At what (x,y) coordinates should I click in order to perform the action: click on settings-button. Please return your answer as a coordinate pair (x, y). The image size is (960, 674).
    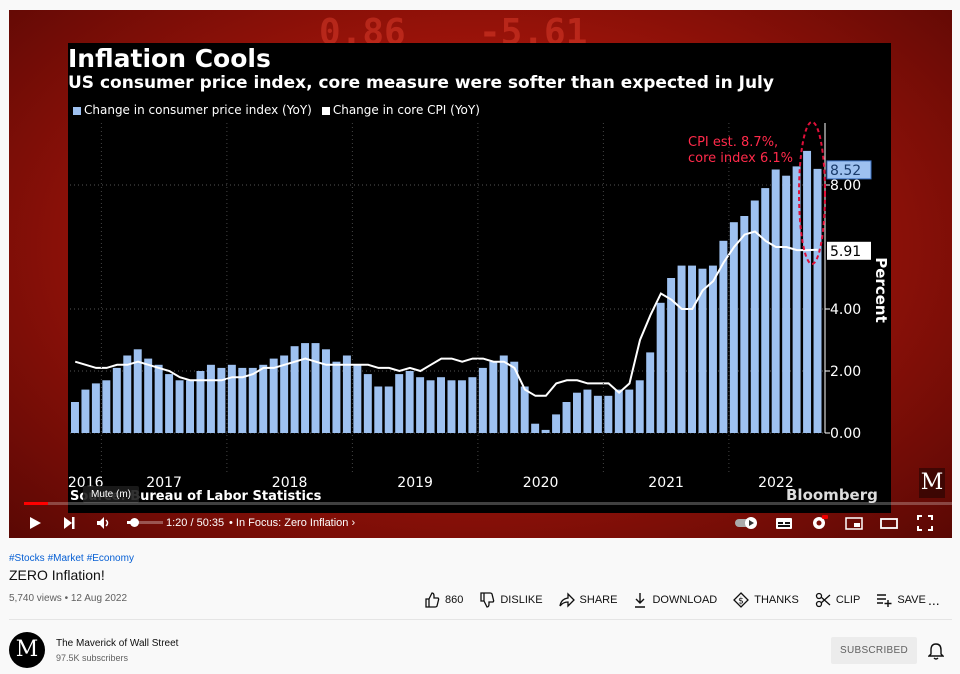
    Looking at the image, I should click on (819, 523).